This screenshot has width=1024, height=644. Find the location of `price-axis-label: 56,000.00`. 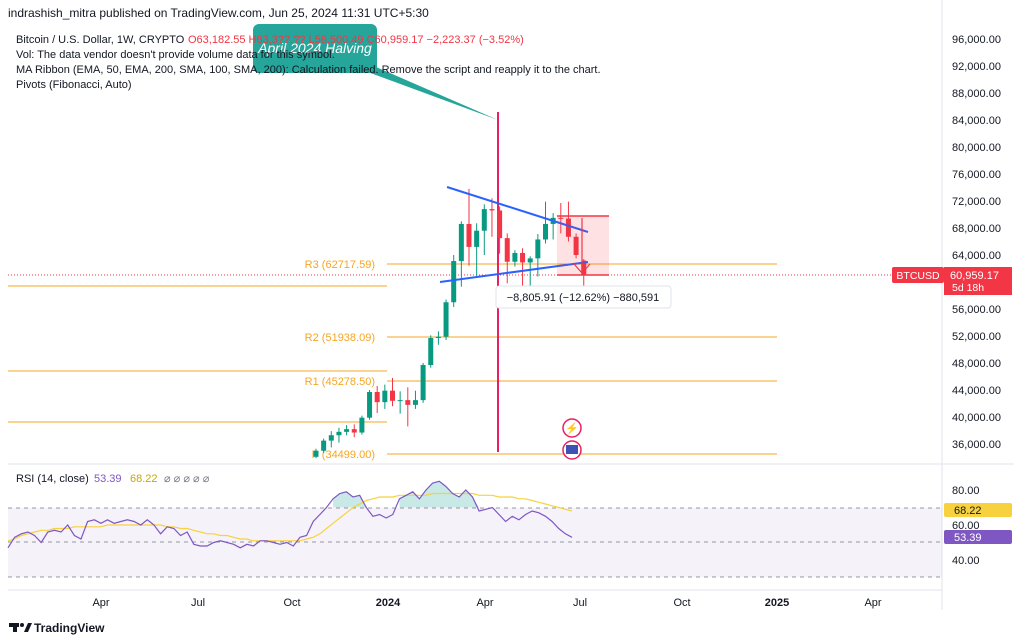

price-axis-label: 56,000.00 is located at coordinates (976, 310).